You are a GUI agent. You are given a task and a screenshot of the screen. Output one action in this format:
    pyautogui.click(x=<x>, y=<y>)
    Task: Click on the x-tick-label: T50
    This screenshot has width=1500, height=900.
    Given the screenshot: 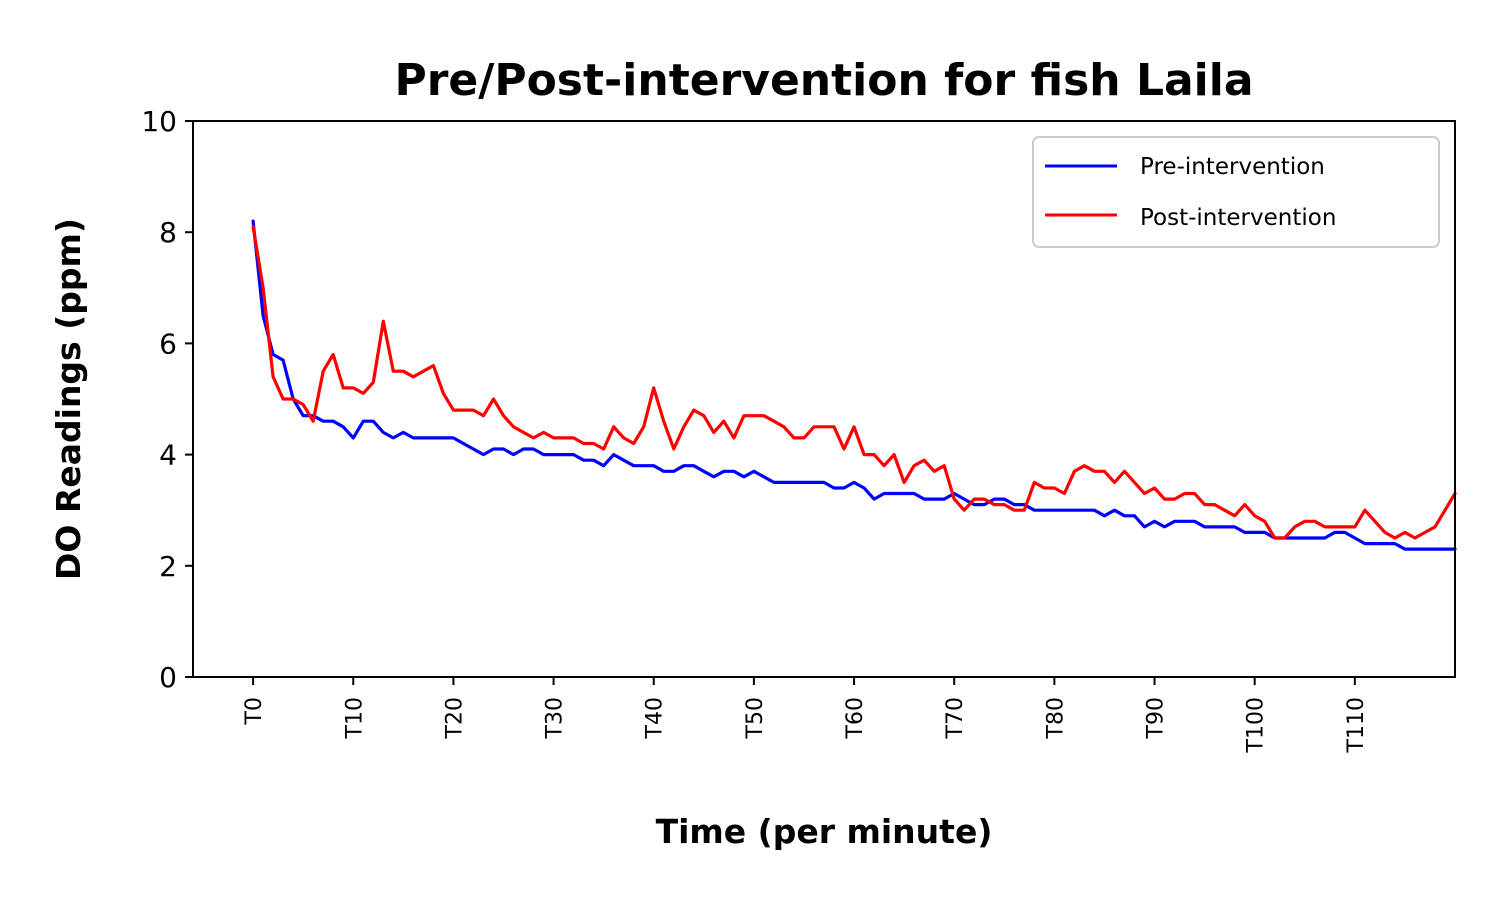 What is the action you would take?
    pyautogui.click(x=755, y=718)
    